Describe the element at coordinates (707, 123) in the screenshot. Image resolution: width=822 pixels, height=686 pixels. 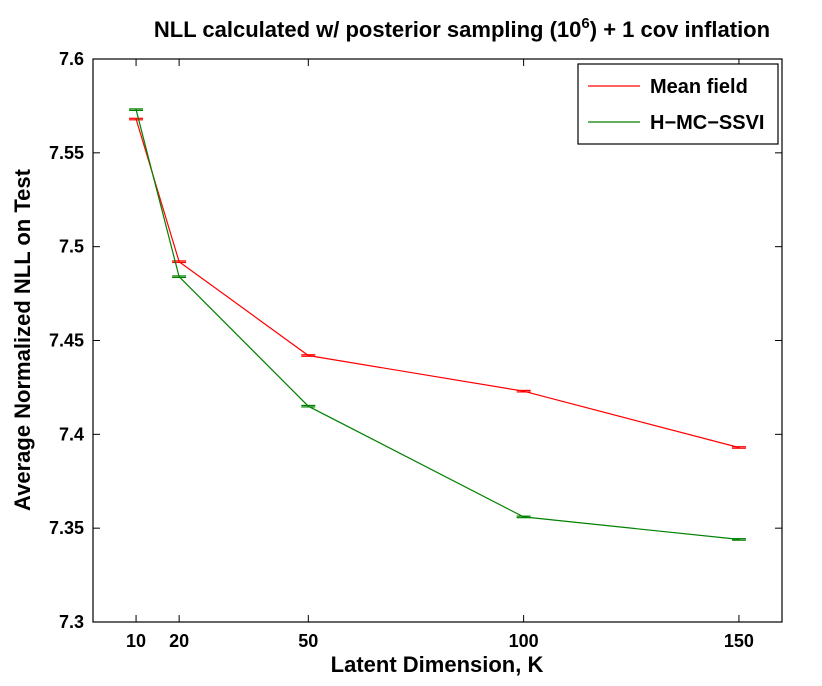
I see `legend-label: H−MC−SSVI` at that location.